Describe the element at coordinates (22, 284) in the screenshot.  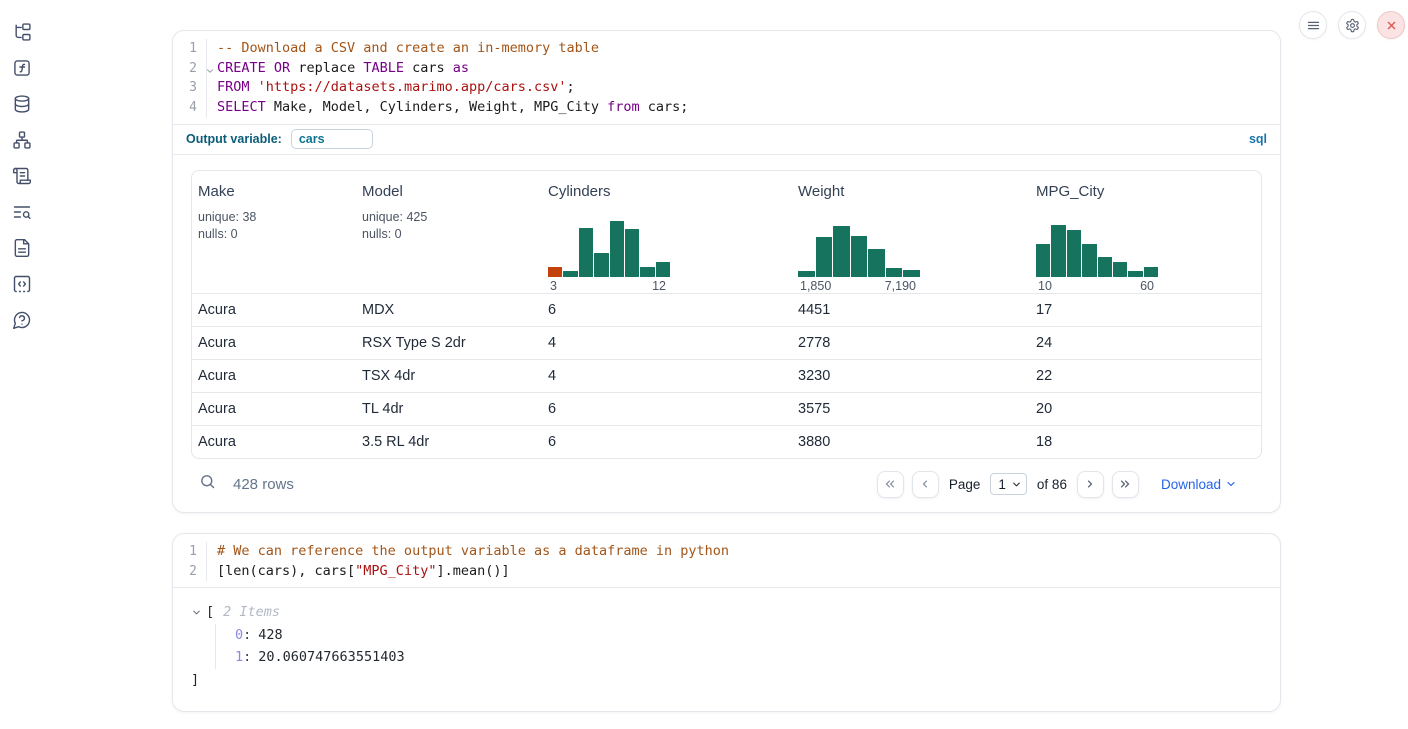
I see `snippets-icon` at that location.